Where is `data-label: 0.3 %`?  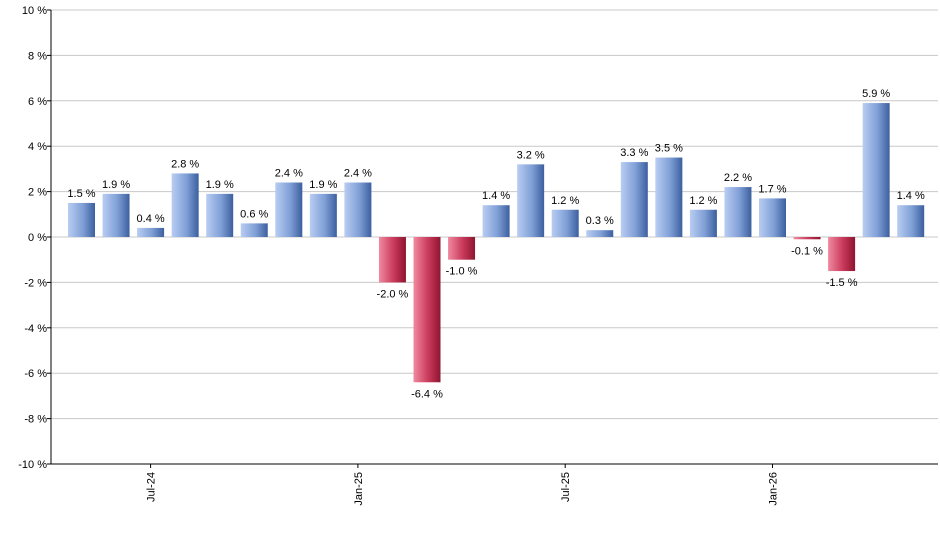
data-label: 0.3 % is located at coordinates (600, 221).